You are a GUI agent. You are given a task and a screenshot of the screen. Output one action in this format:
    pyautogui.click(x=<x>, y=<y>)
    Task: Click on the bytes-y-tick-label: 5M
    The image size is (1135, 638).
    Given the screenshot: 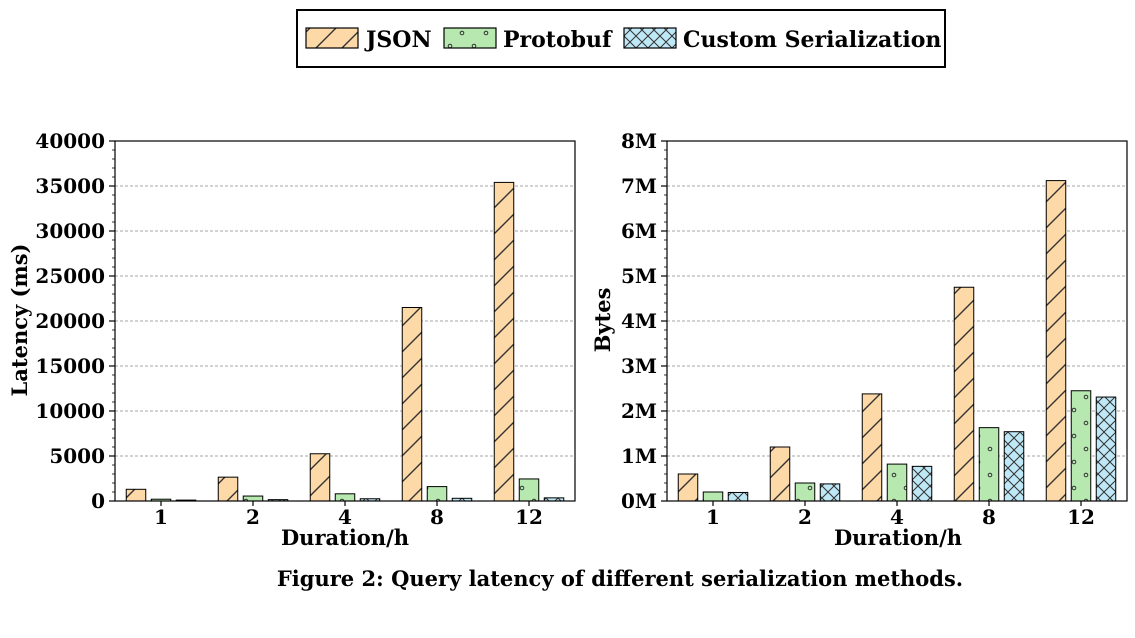 What is the action you would take?
    pyautogui.click(x=639, y=276)
    